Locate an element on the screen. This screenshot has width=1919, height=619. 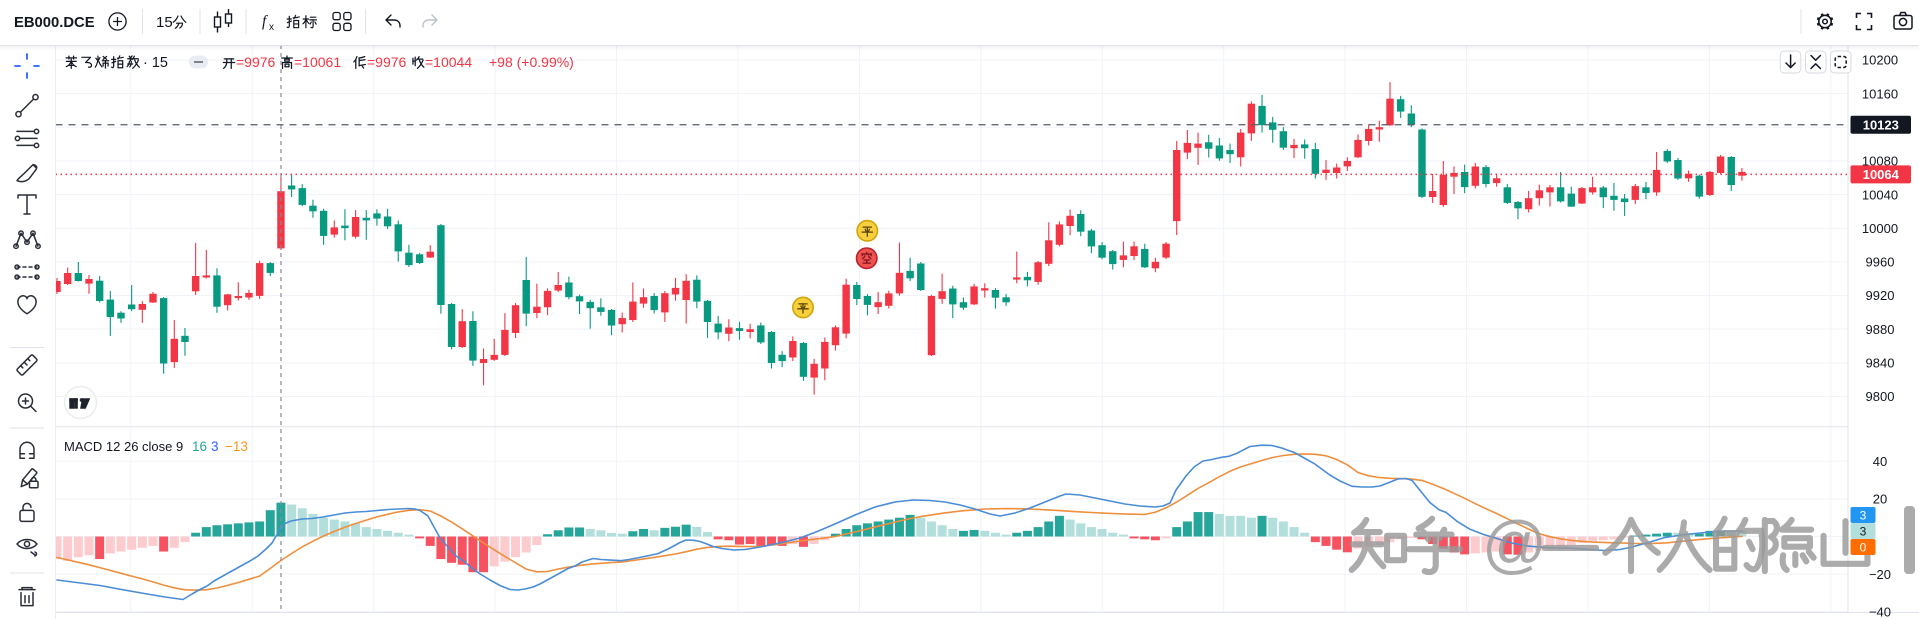
svg-text: 10064 is located at coordinates (1881, 174).